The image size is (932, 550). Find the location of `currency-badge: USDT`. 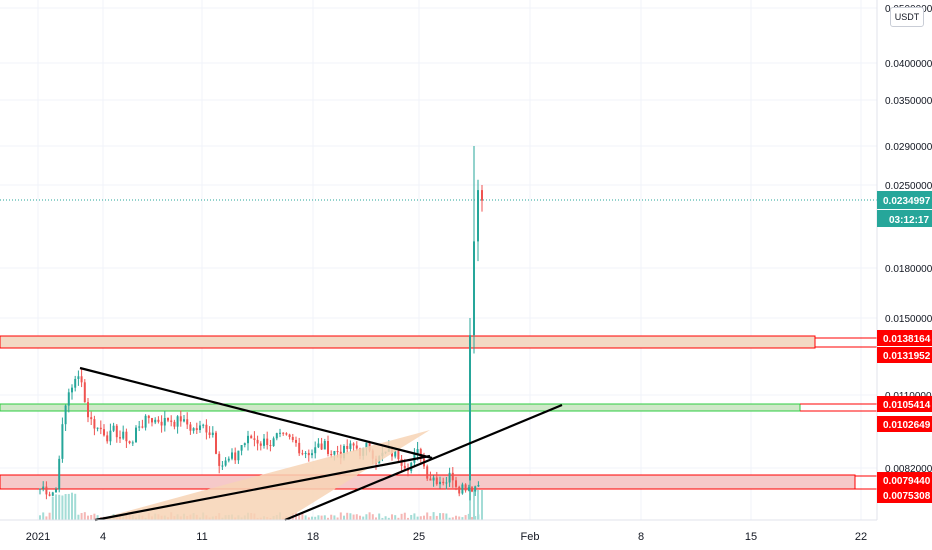

currency-badge: USDT is located at coordinates (907, 17).